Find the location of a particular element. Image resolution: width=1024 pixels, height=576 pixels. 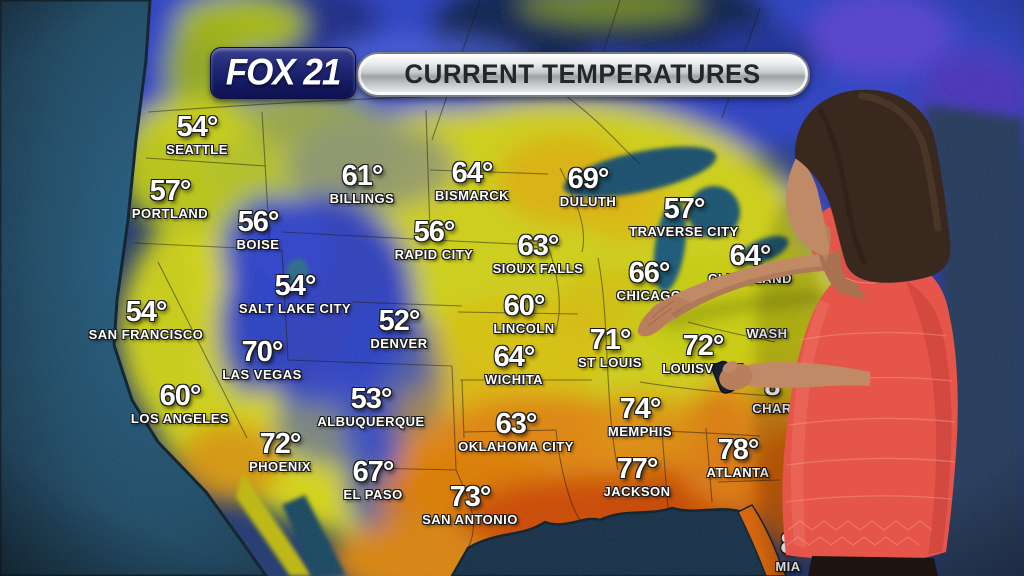

banner-title-text: CURRENT TEMPERATURES is located at coordinates (583, 74).